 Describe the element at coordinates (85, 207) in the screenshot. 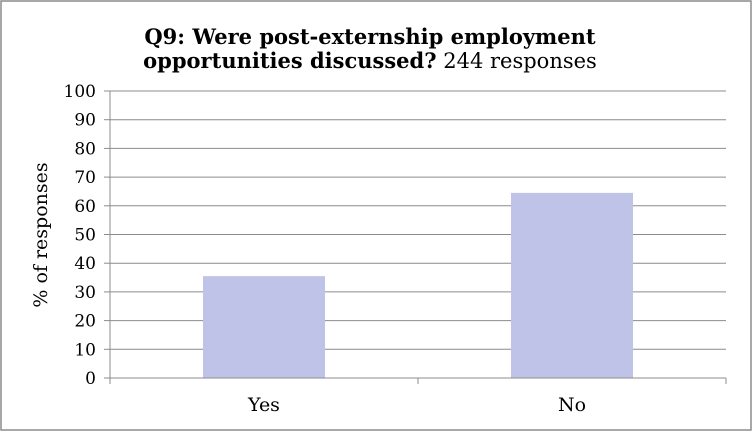

I see `y-tick-label: 60` at that location.